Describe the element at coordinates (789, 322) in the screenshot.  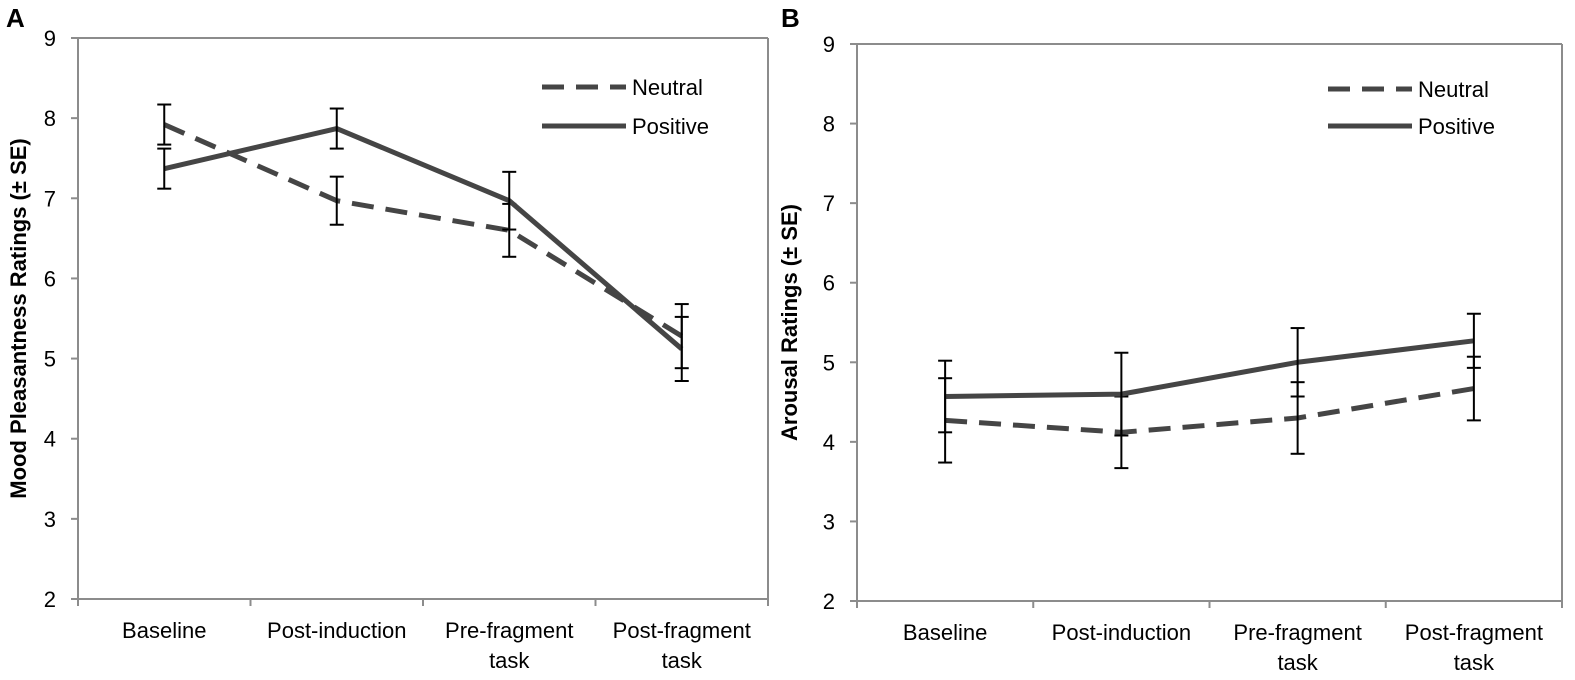
I see `y-axis-title: Arousal Ratings (± SE)` at that location.